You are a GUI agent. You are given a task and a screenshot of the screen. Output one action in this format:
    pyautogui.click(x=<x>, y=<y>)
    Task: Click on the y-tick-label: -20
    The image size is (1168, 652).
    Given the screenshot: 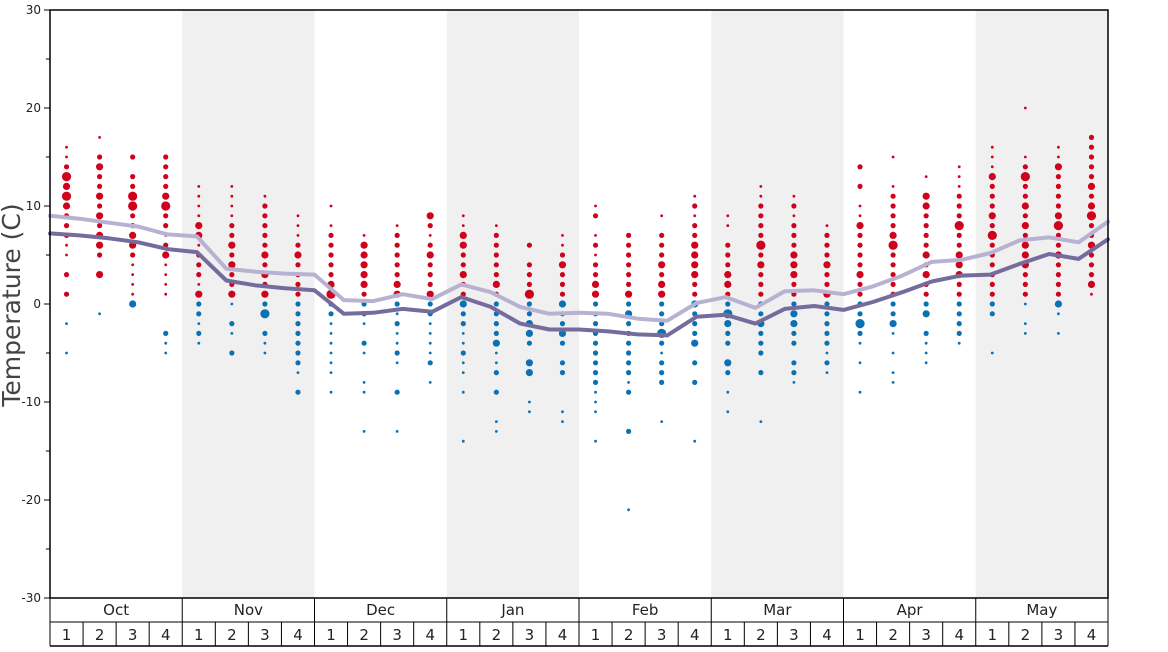 What is the action you would take?
    pyautogui.click(x=31, y=500)
    